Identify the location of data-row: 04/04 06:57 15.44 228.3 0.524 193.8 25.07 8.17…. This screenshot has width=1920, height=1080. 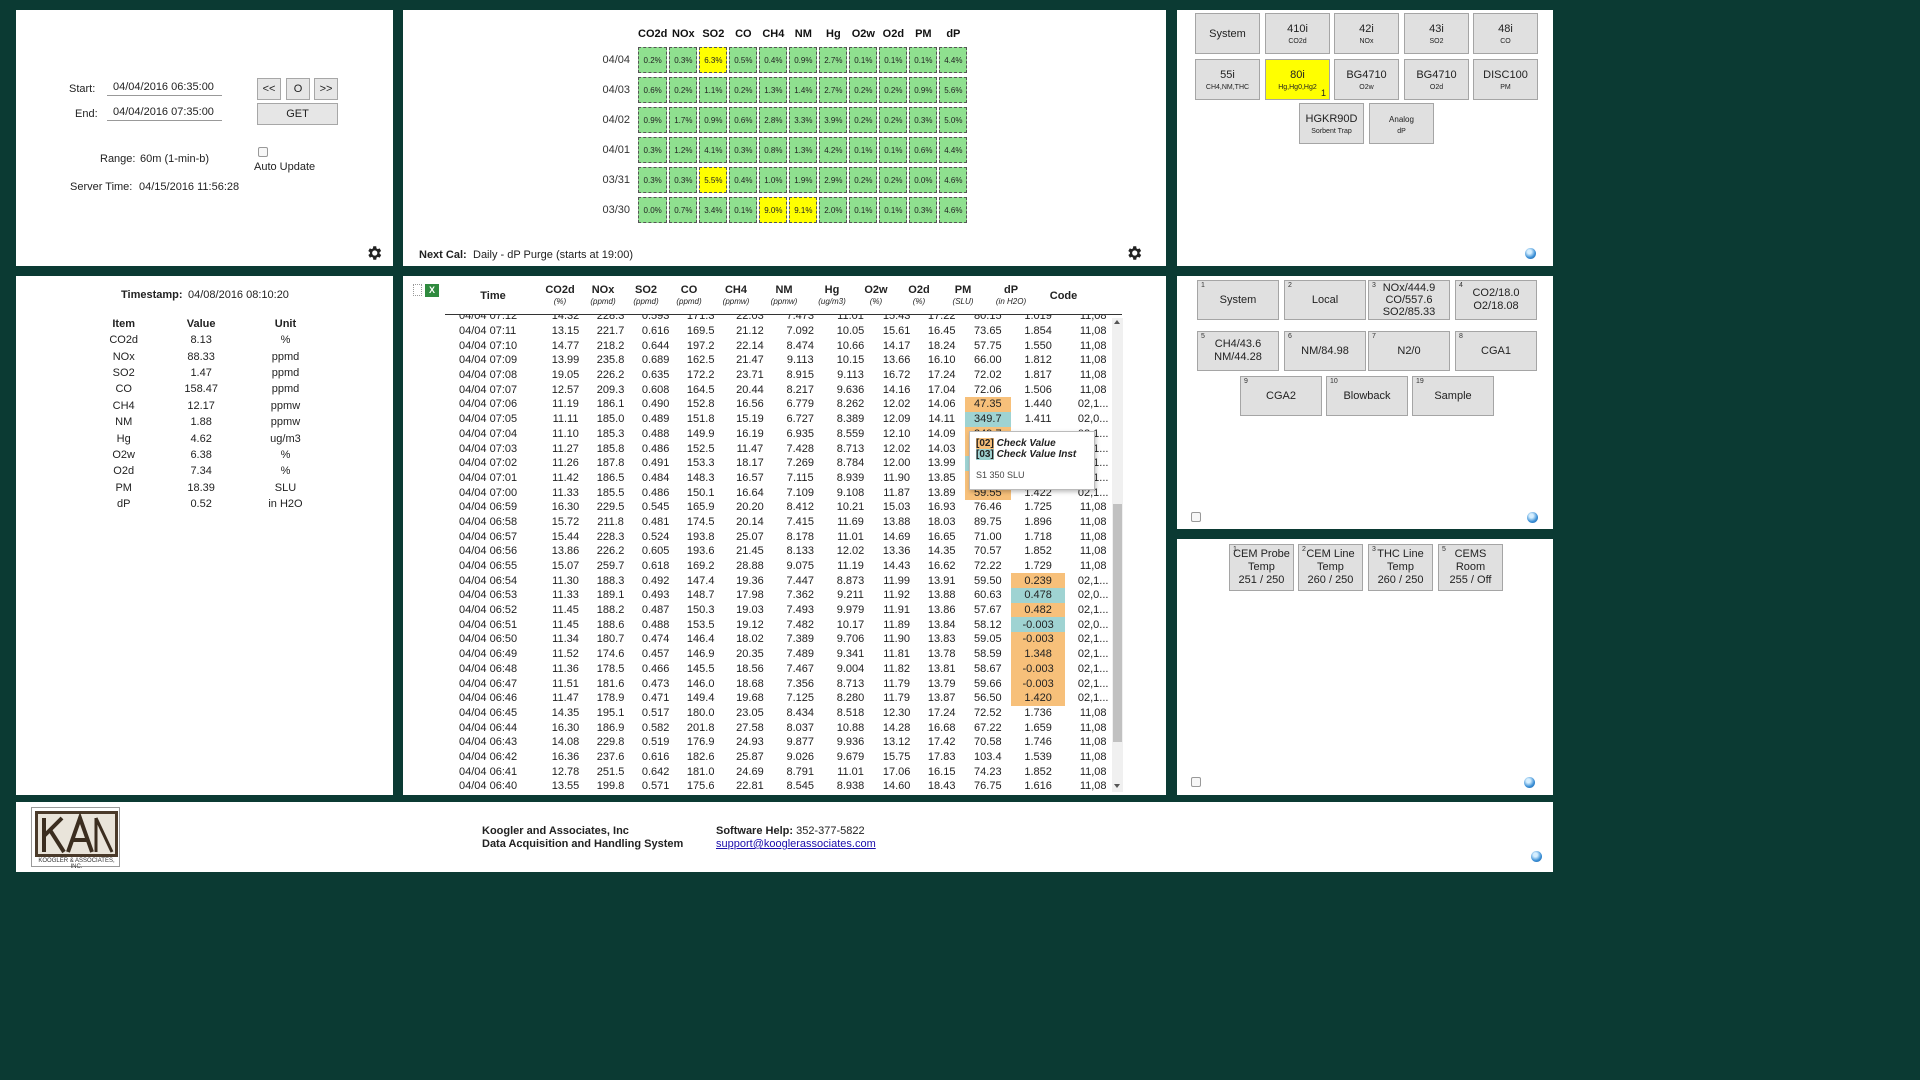
(783, 536).